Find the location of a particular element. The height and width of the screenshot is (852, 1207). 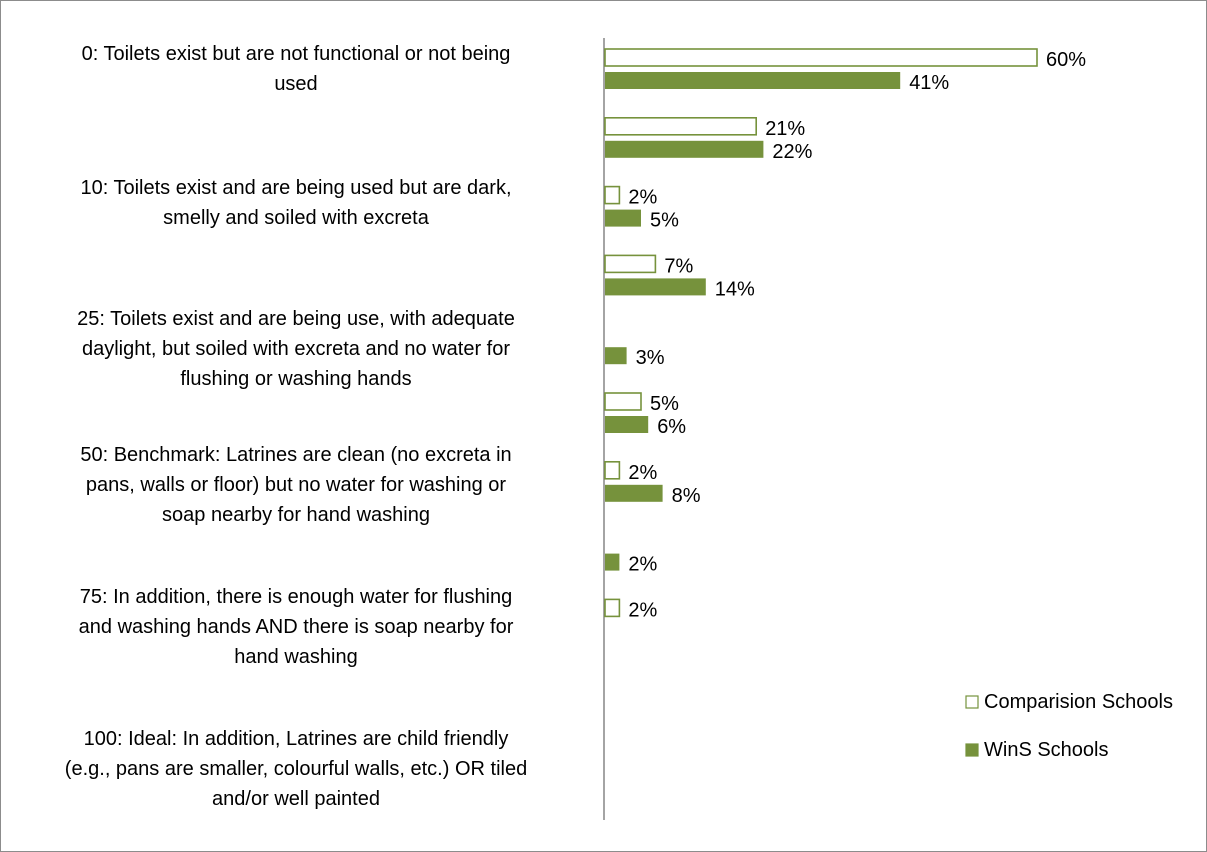

category-label-line: hand washing is located at coordinates (295, 657).